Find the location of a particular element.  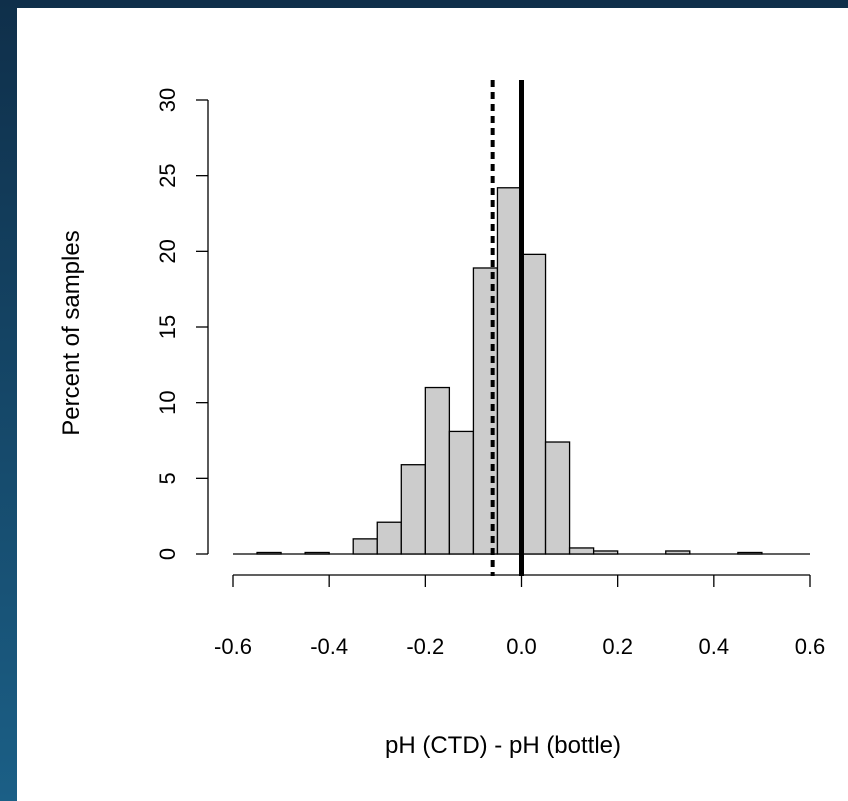

y-axis-title: Percent of samples is located at coordinates (71, 332).